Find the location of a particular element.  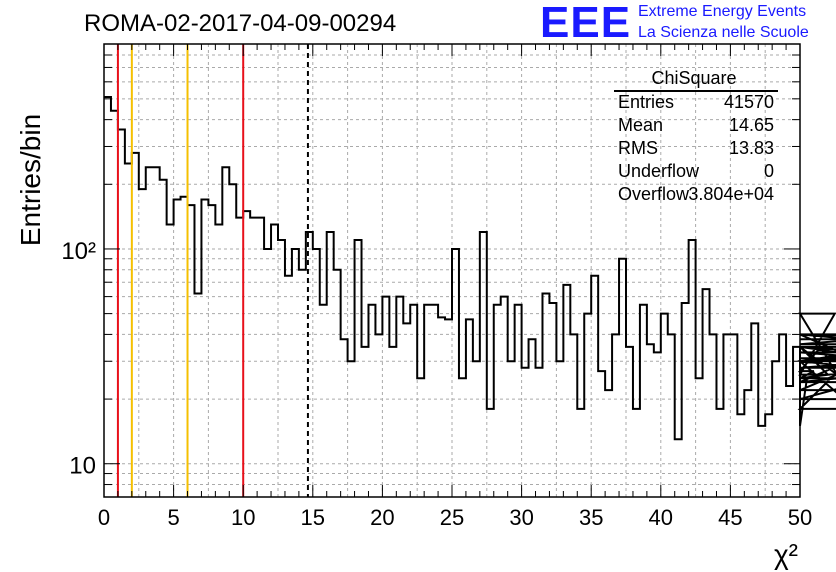

stats-row-overflow: Overflow 3.804e+04 is located at coordinates (696, 195).